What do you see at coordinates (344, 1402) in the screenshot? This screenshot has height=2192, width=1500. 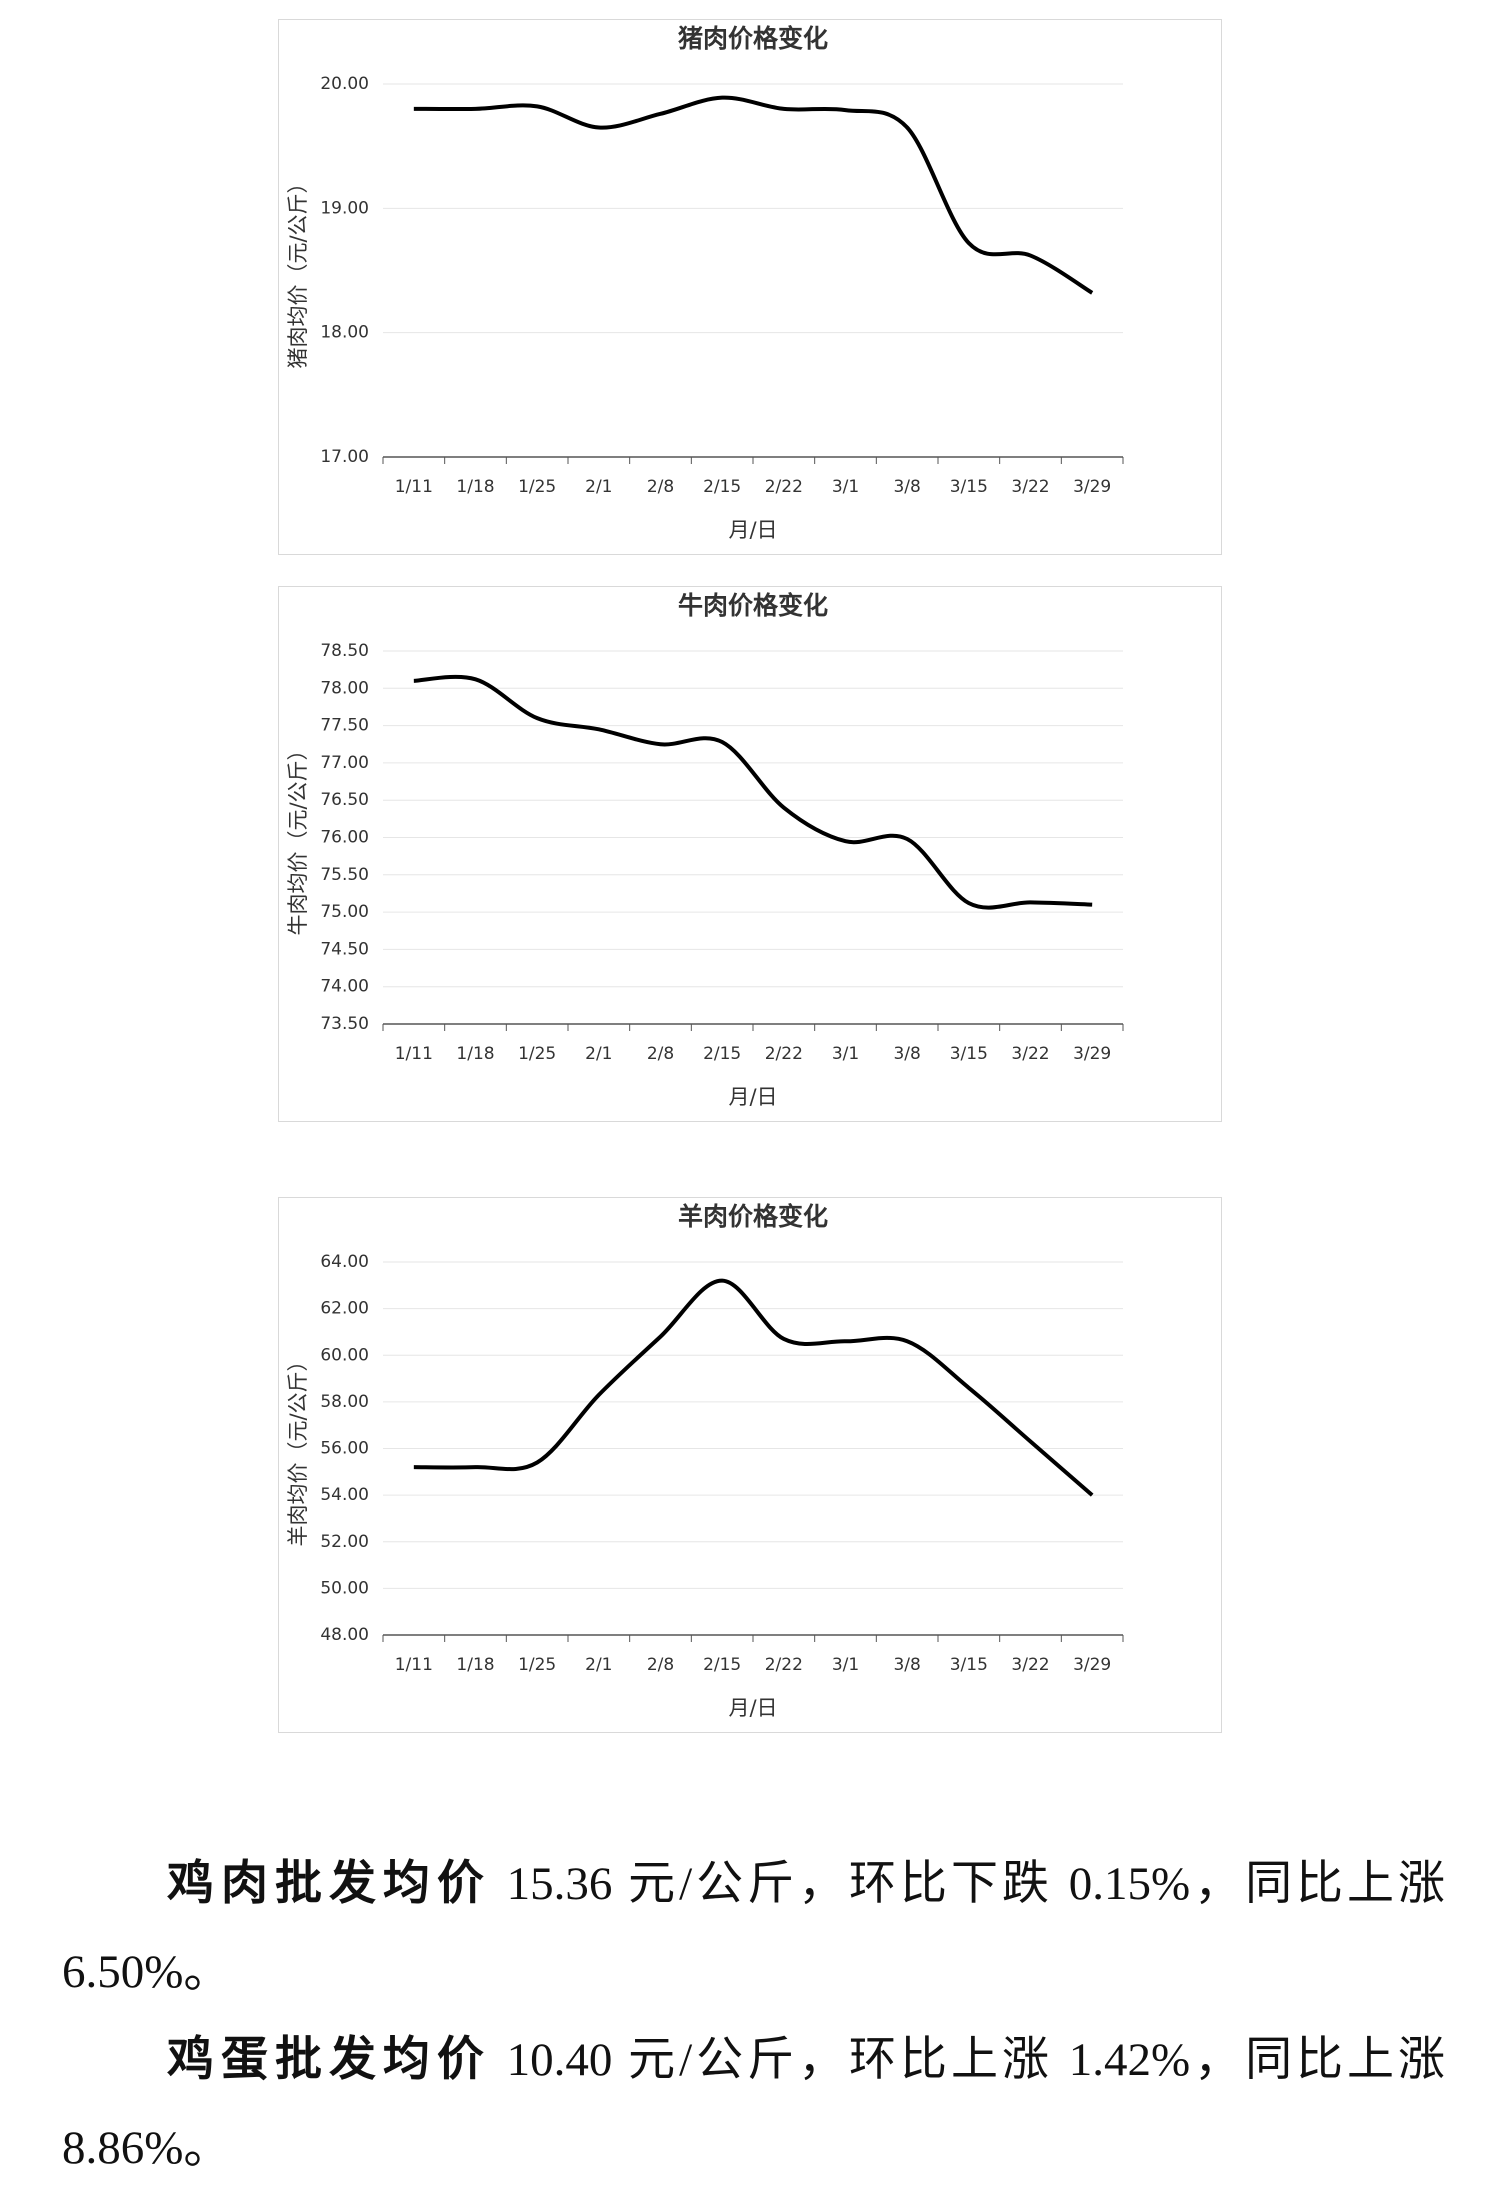 I see `y-tick-label: 58.00` at bounding box center [344, 1402].